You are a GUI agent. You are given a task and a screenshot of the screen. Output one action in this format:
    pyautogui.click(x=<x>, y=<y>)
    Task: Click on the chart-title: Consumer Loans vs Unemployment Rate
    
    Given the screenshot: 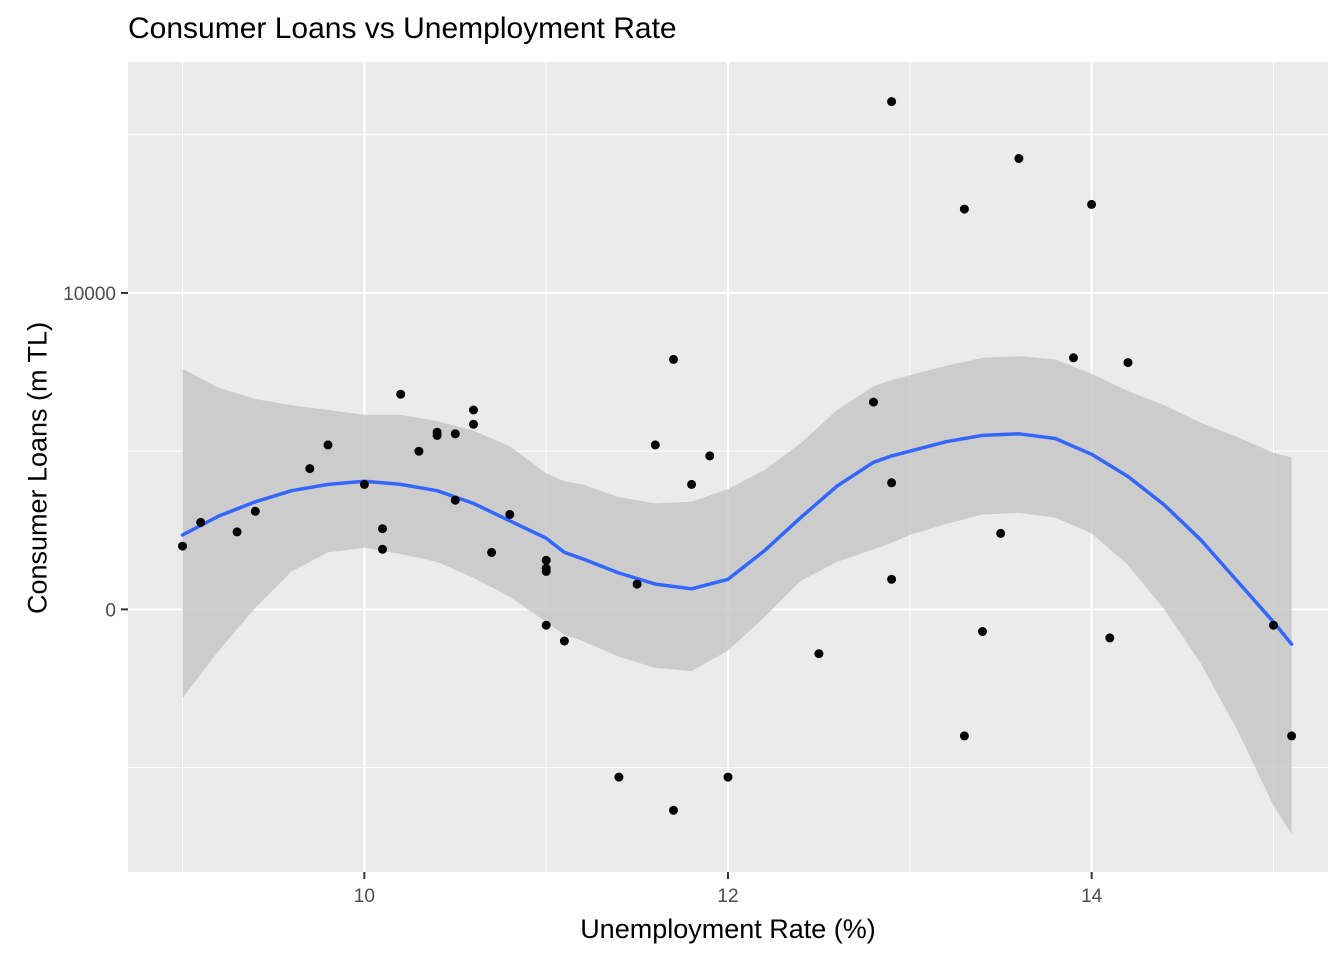 What is the action you would take?
    pyautogui.click(x=402, y=28)
    